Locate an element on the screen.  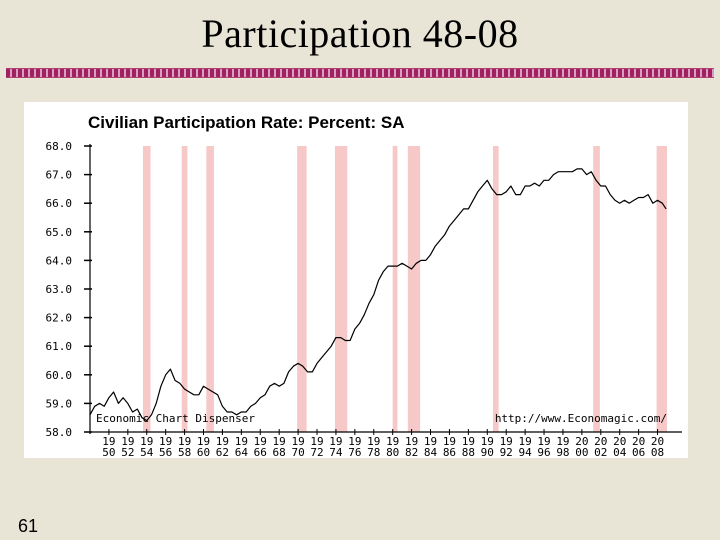
watermark-left: Economic Chart Dispenser is located at coordinates (175, 418).